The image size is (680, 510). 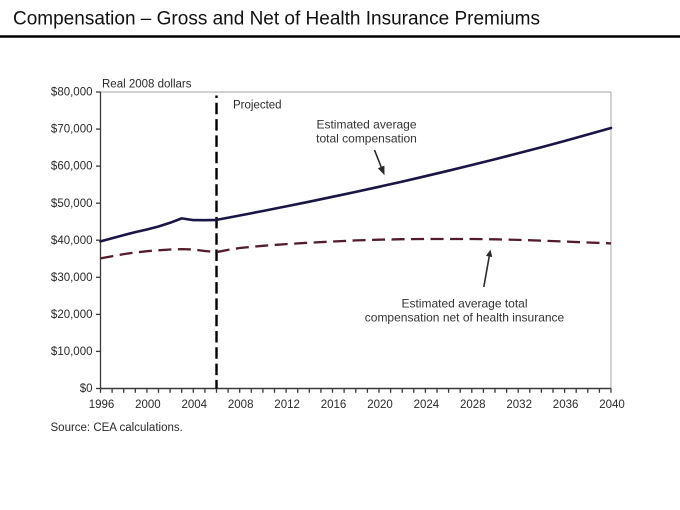 I want to click on svg-text: 2032, so click(x=519, y=405).